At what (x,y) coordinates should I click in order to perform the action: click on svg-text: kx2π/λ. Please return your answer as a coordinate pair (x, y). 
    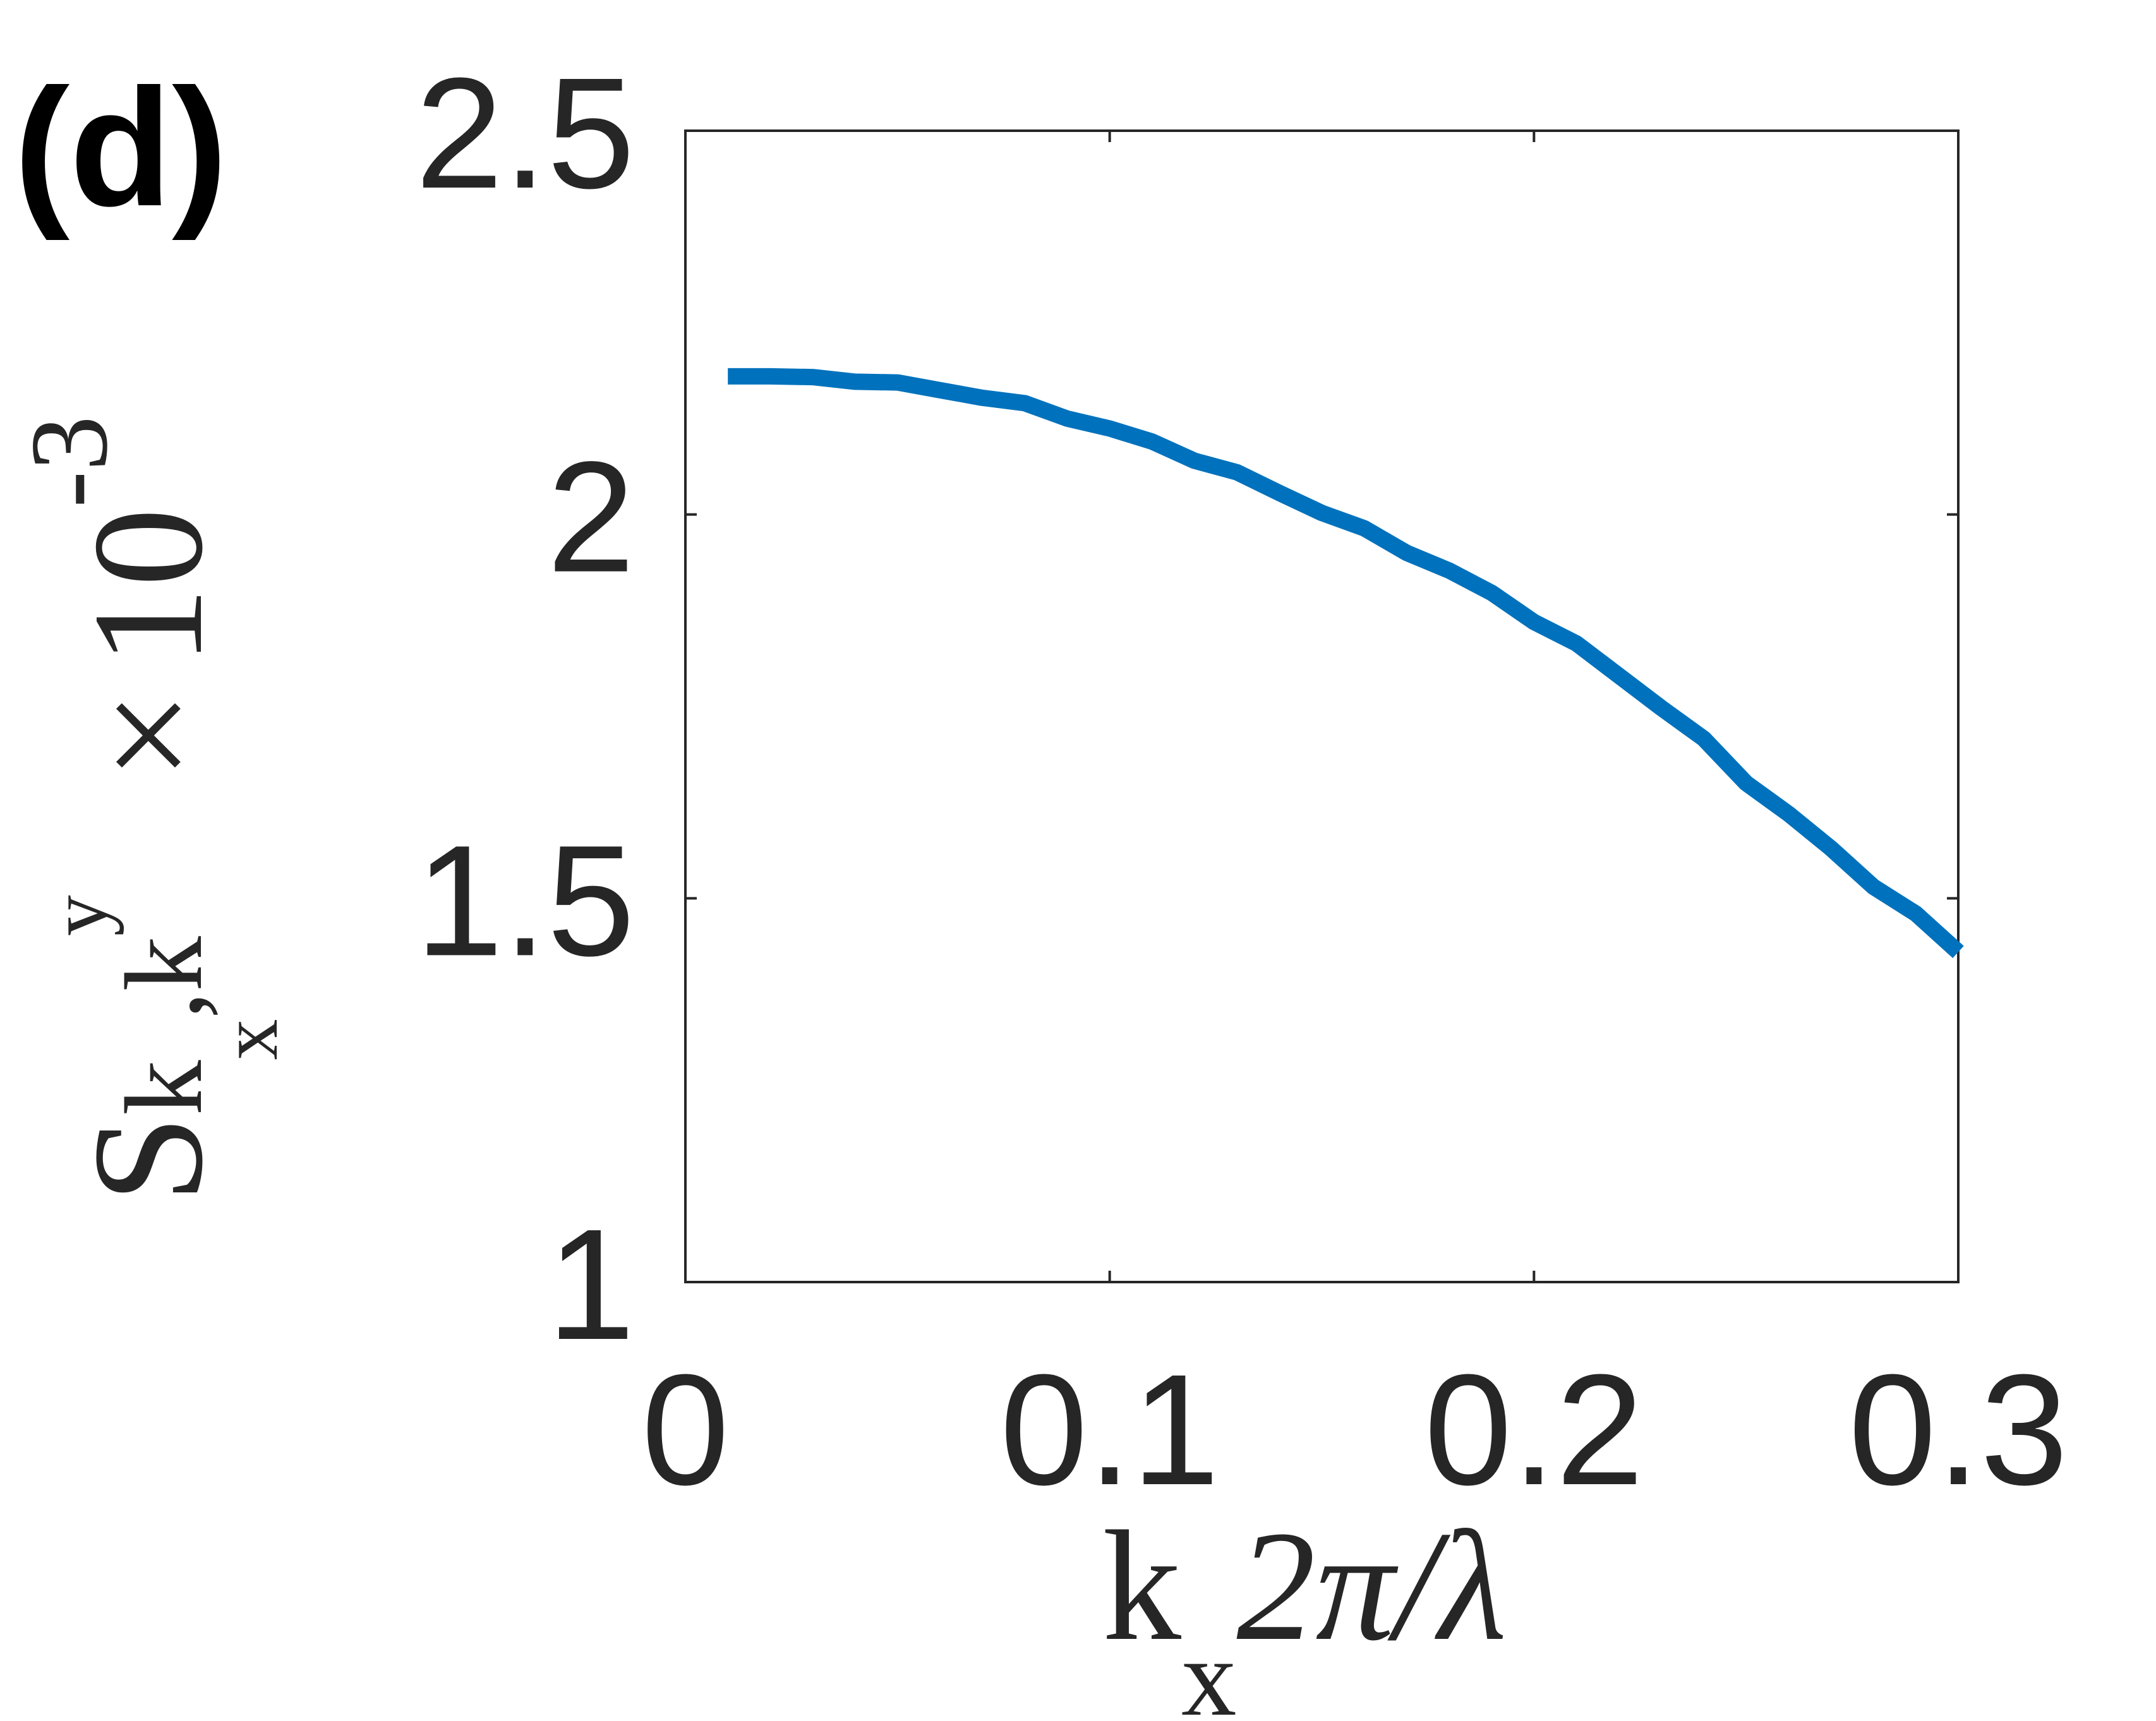
    Looking at the image, I should click on (1304, 1610).